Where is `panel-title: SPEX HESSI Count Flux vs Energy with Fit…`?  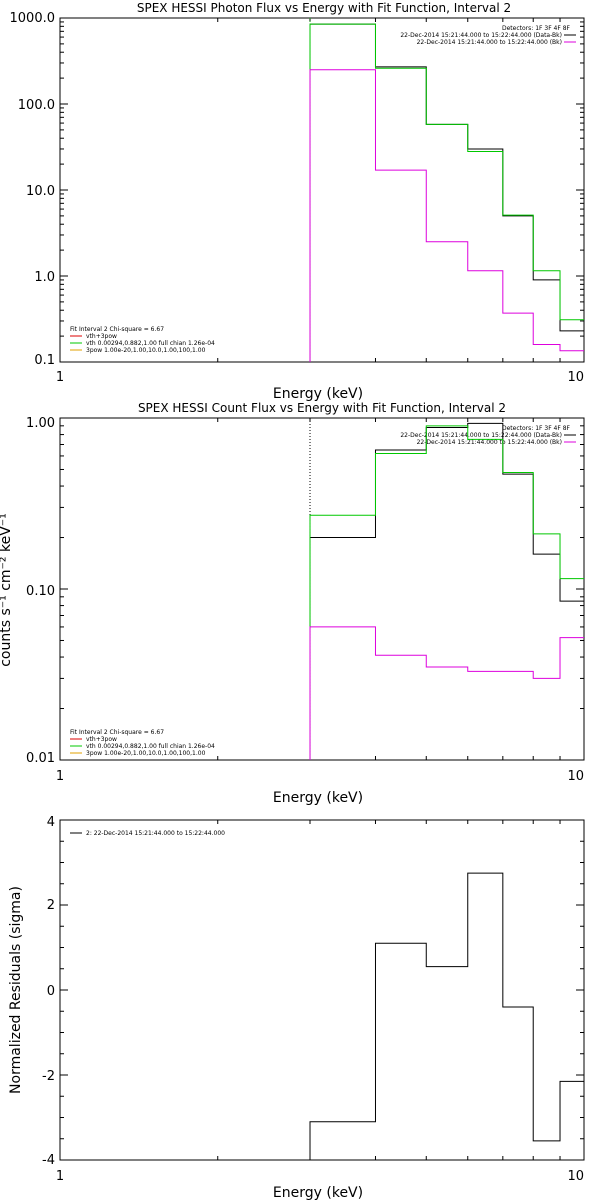 panel-title: SPEX HESSI Count Flux vs Energy with Fit… is located at coordinates (322, 408).